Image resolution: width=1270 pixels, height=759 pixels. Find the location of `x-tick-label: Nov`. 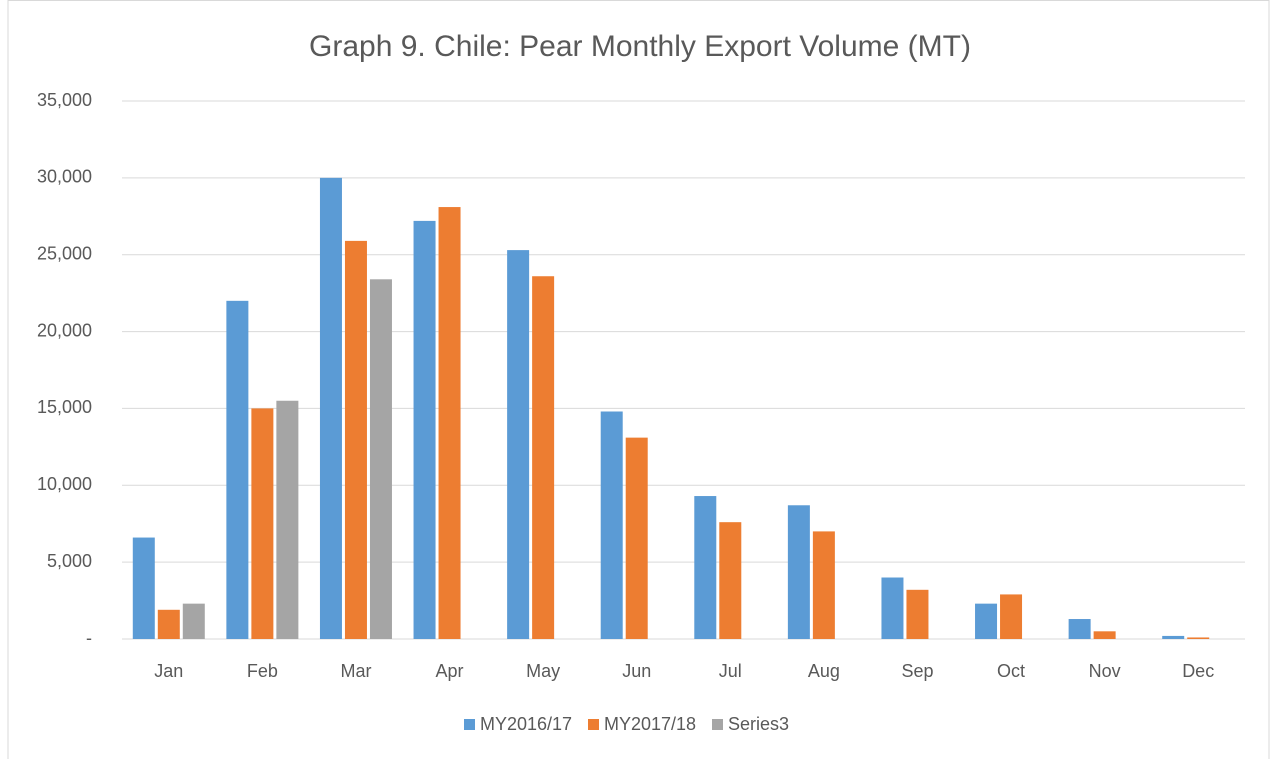

x-tick-label: Nov is located at coordinates (1105, 671).